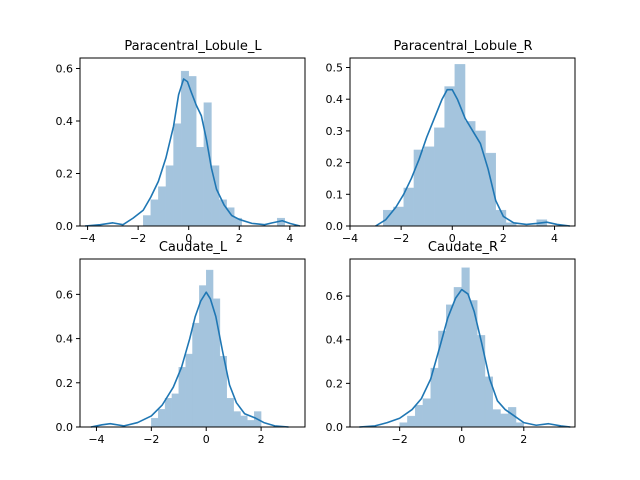 The height and width of the screenshot is (480, 640). I want to click on subplot-title: Caudate_R, so click(463, 247).